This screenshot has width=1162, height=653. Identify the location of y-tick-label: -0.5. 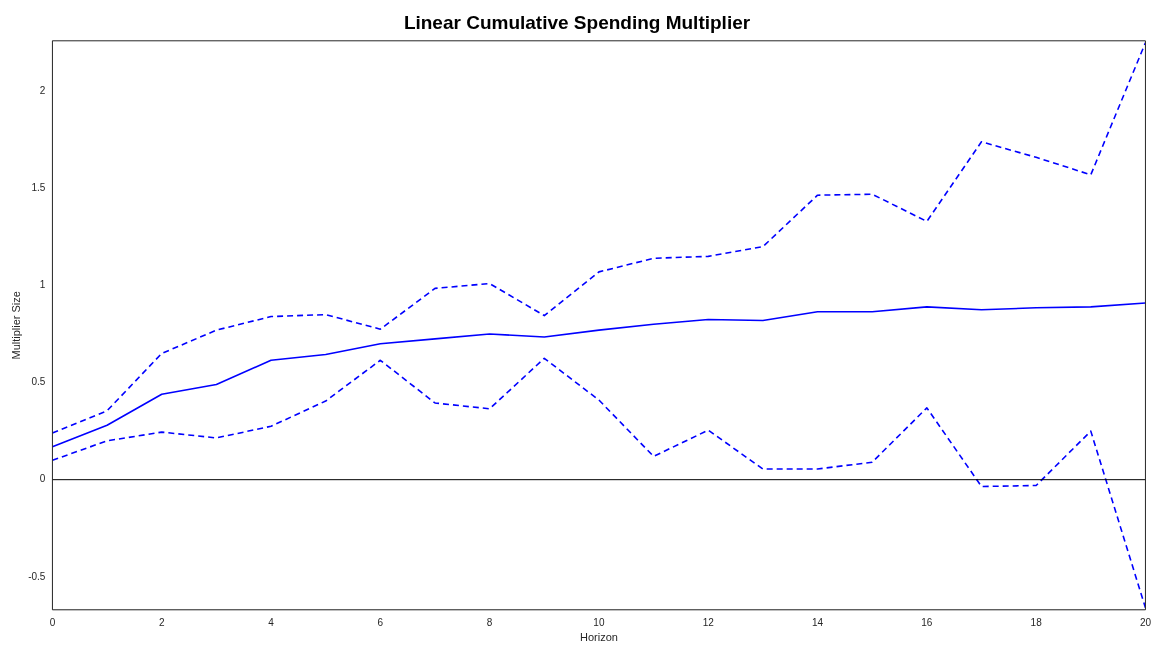
(37, 576).